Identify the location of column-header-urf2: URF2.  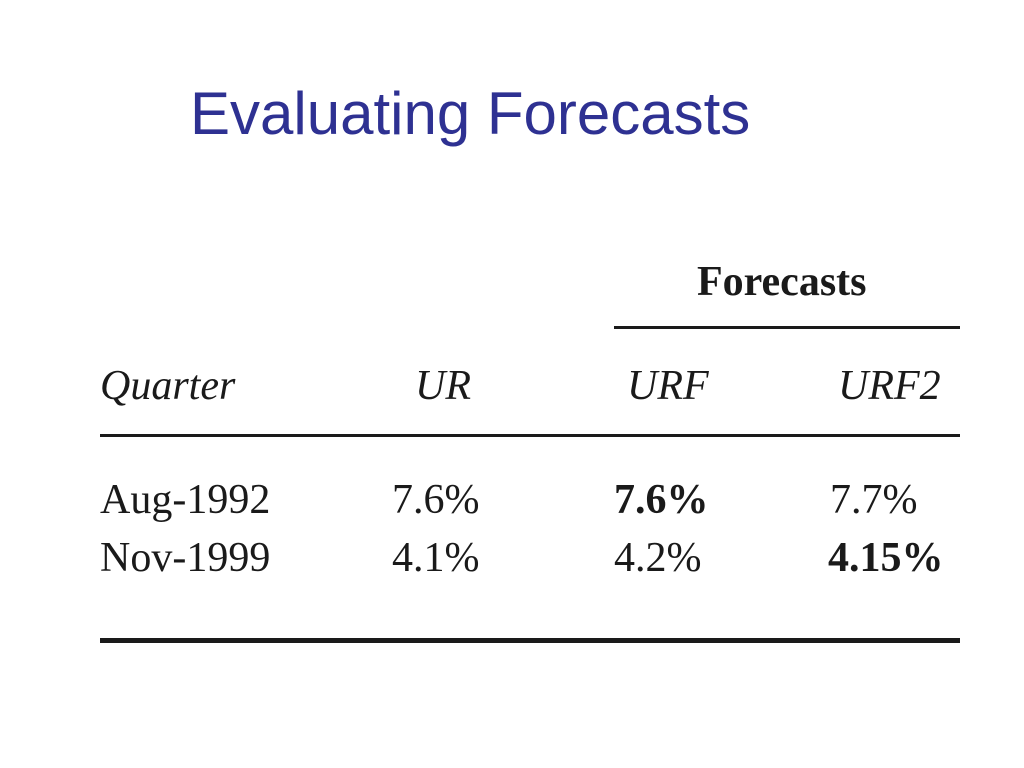
(889, 386).